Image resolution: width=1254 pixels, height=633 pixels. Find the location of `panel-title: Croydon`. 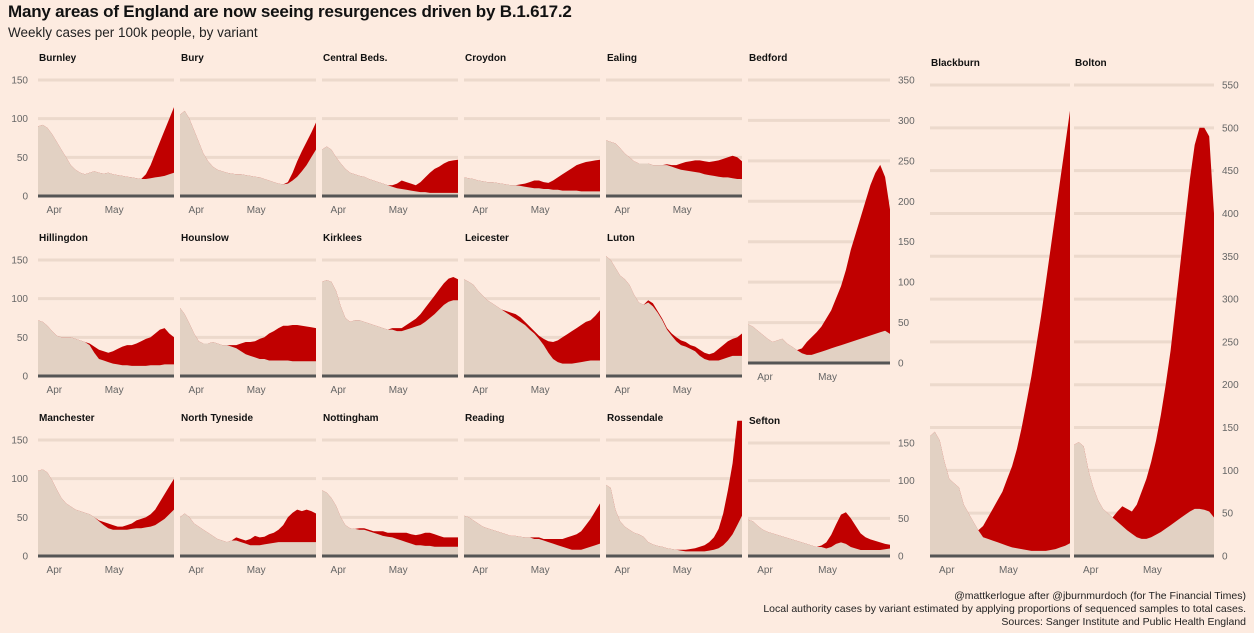

panel-title: Croydon is located at coordinates (485, 58).